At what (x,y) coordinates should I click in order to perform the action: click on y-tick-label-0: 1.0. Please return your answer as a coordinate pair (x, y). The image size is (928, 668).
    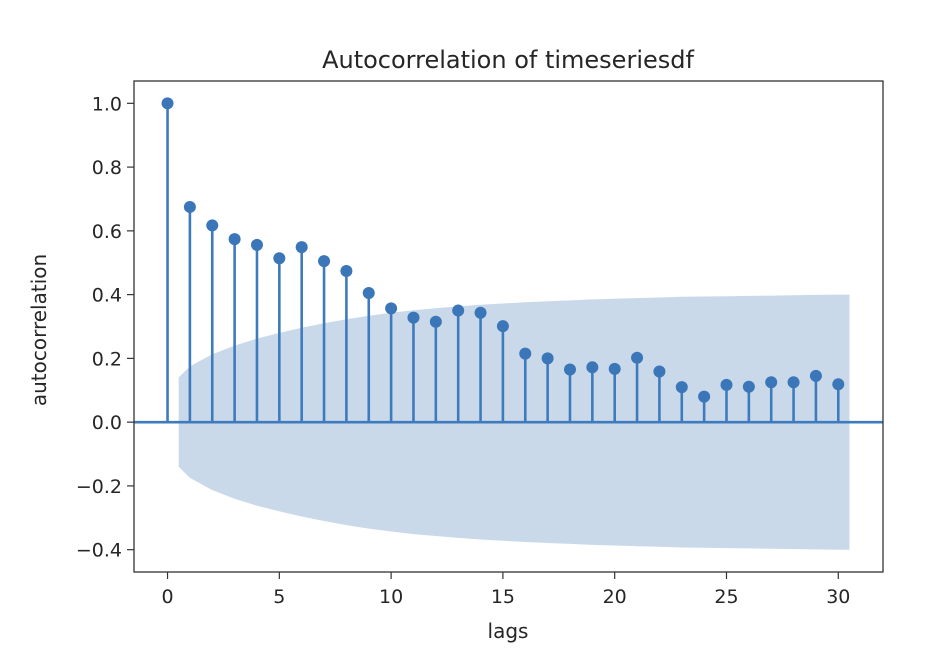
    Looking at the image, I should click on (107, 104).